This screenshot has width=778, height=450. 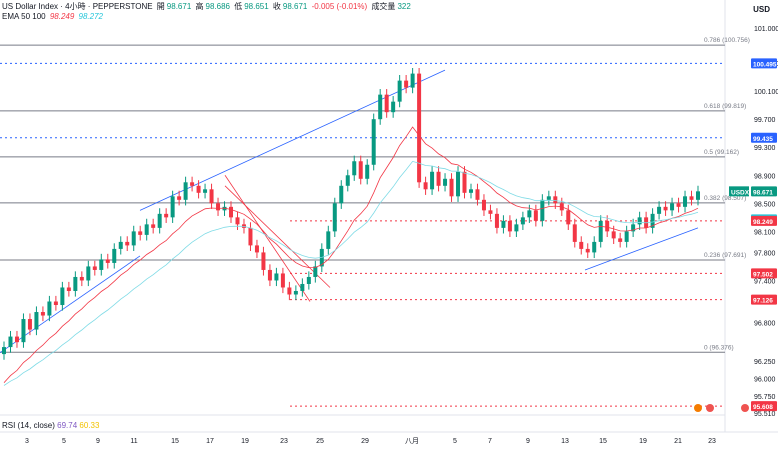 What do you see at coordinates (678, 441) in the screenshot?
I see `x-tick-label: 21` at bounding box center [678, 441].